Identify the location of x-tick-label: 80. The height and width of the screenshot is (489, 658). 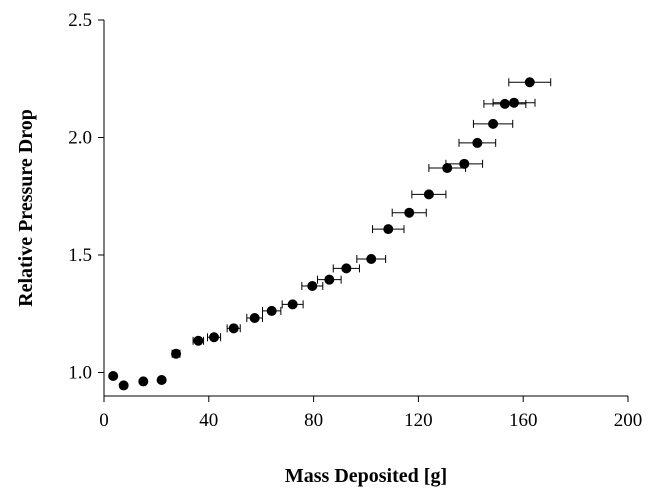
(313, 420).